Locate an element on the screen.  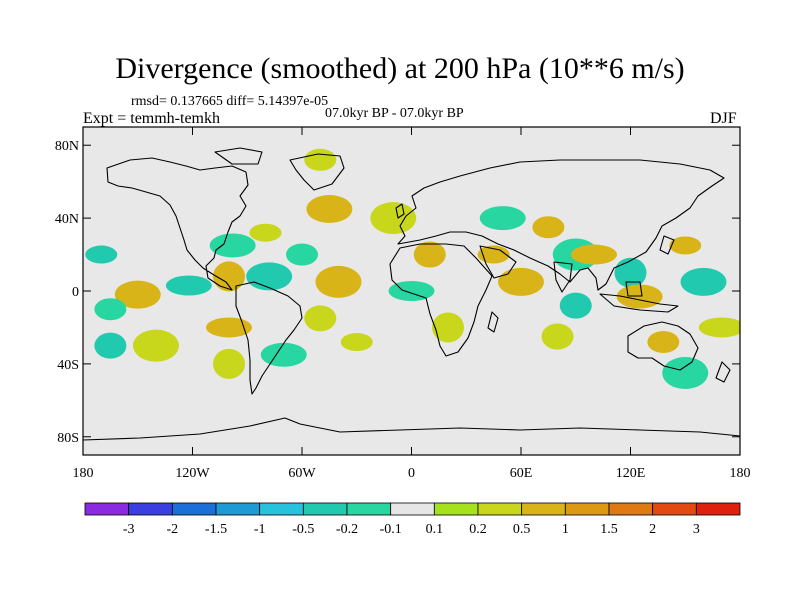
colorbar-label: -3 is located at coordinates (129, 529).